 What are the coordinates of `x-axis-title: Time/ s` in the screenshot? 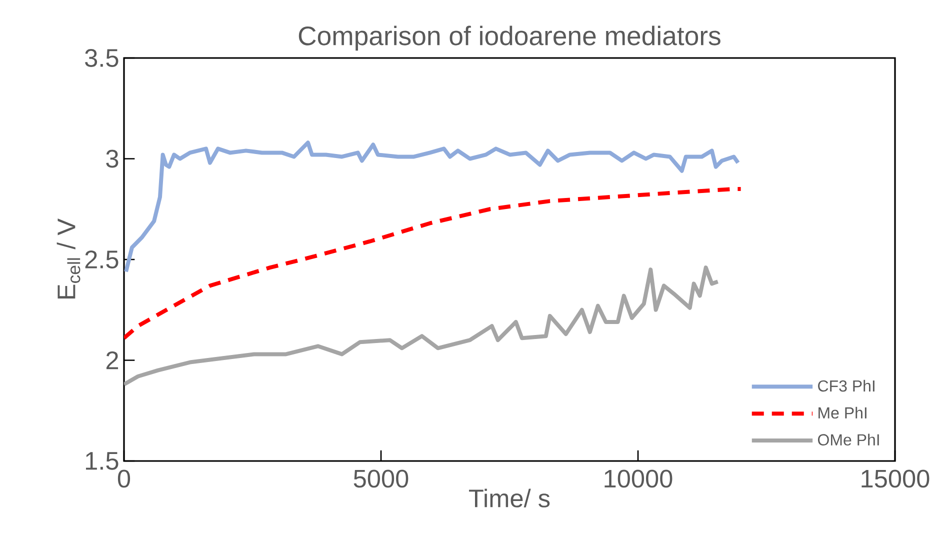 It's located at (509, 498).